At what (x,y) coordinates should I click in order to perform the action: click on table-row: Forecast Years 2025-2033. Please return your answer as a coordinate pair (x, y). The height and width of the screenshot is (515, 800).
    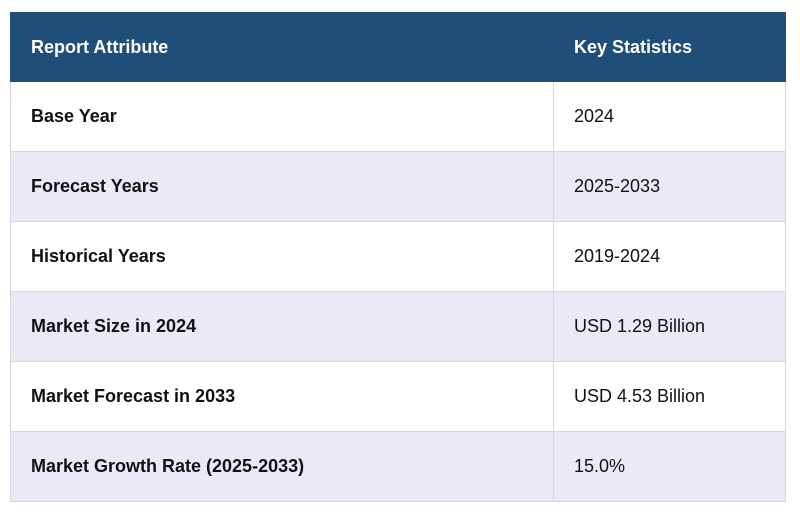
    Looking at the image, I should click on (398, 186).